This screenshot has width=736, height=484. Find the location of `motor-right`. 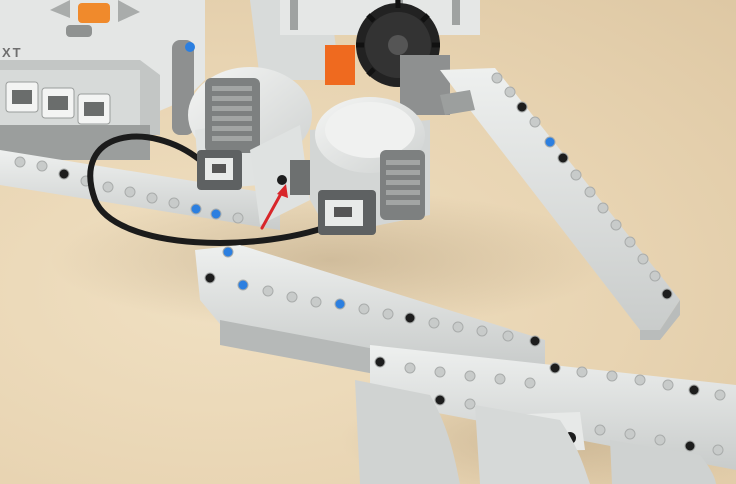

motor-right is located at coordinates (370, 166).